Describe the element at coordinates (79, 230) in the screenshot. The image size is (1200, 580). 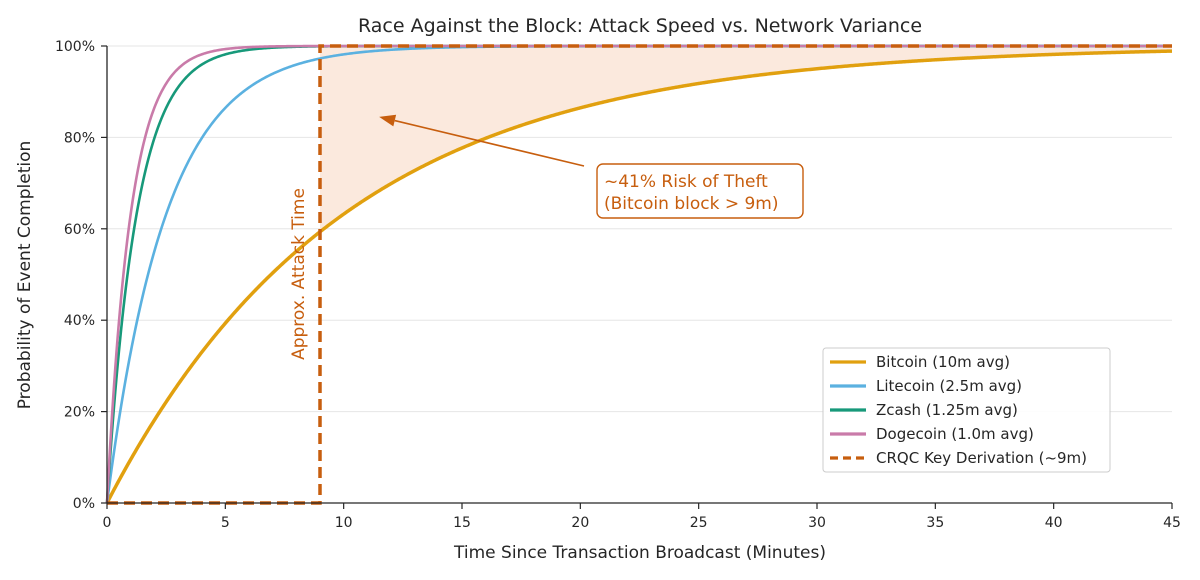
I see `y-tick-label: 60%` at that location.